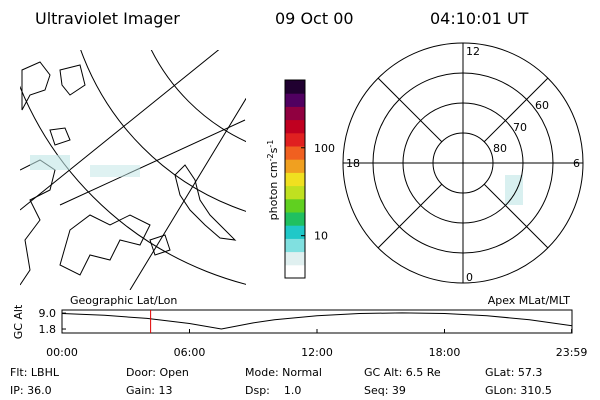 The image size is (600, 400). I want to click on right-label: Apex MLat/MLT, so click(529, 300).